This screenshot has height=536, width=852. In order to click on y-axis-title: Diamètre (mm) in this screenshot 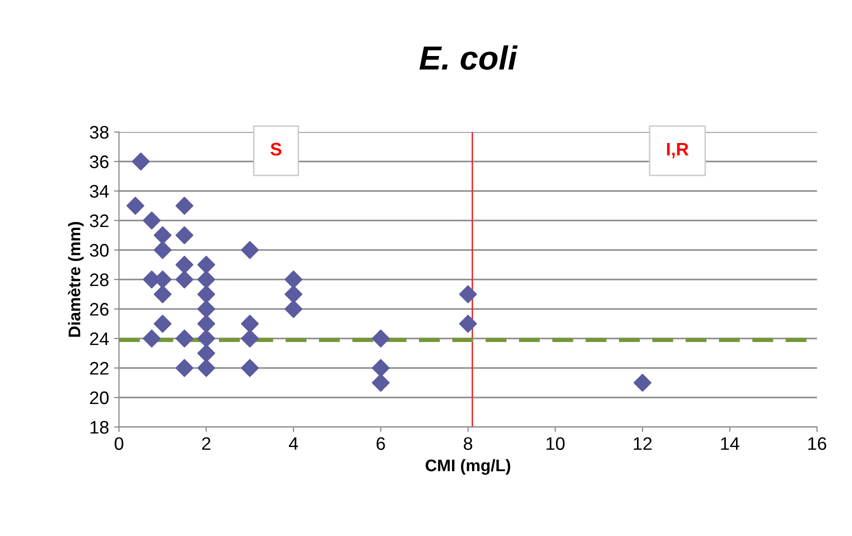, I will do `click(76, 279)`.